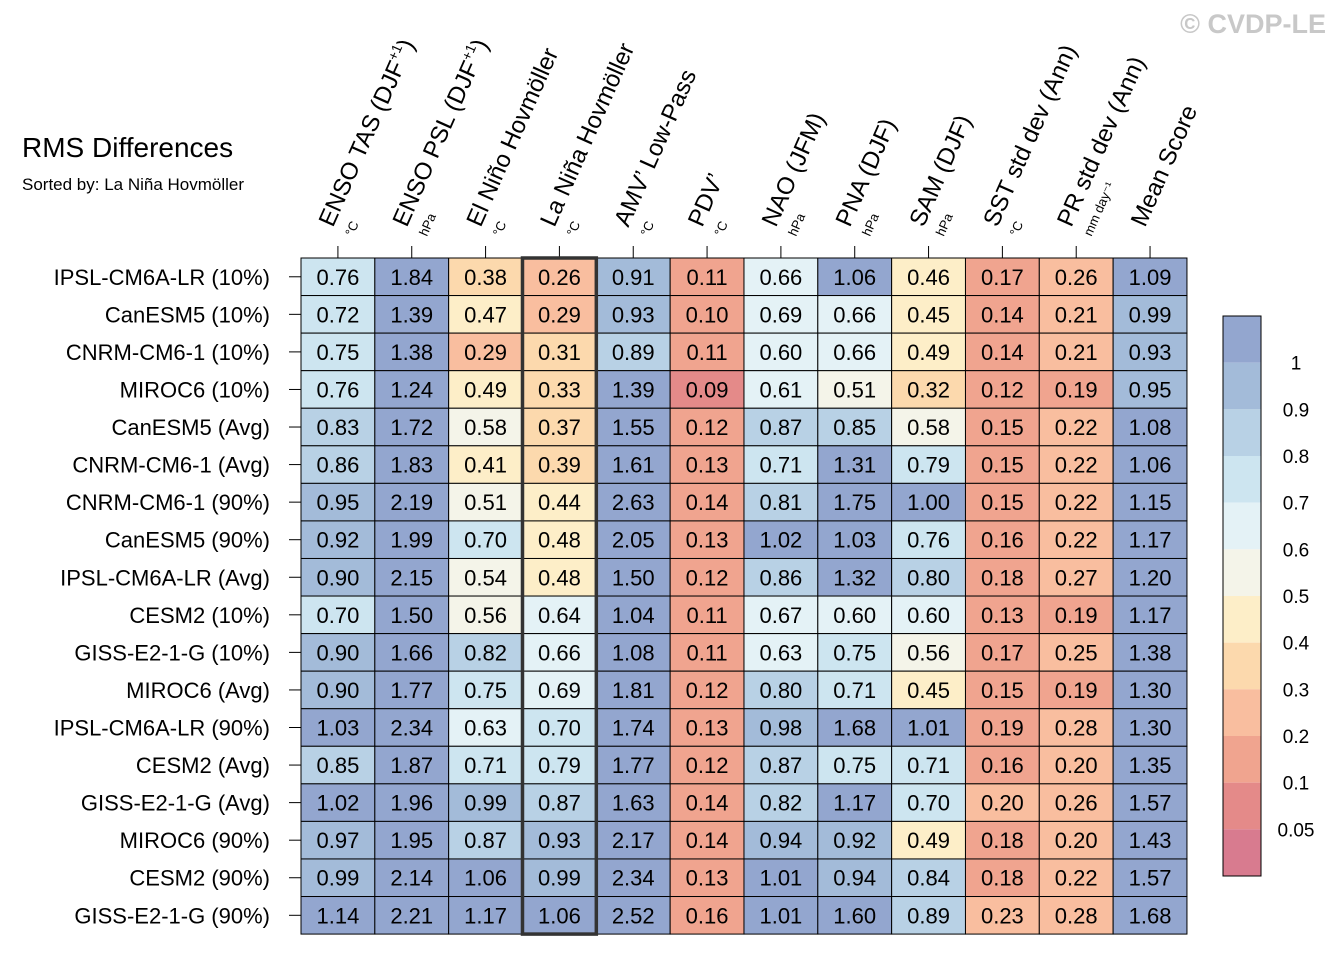 This screenshot has width=1337, height=954. Describe the element at coordinates (190, 427) in the screenshot. I see `row-label: CanESM5 (Avg)` at that location.